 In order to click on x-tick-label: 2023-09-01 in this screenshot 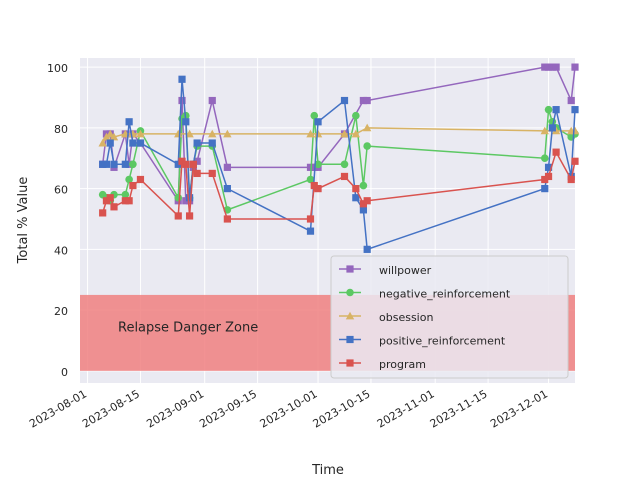, I will do `click(175, 408)`.